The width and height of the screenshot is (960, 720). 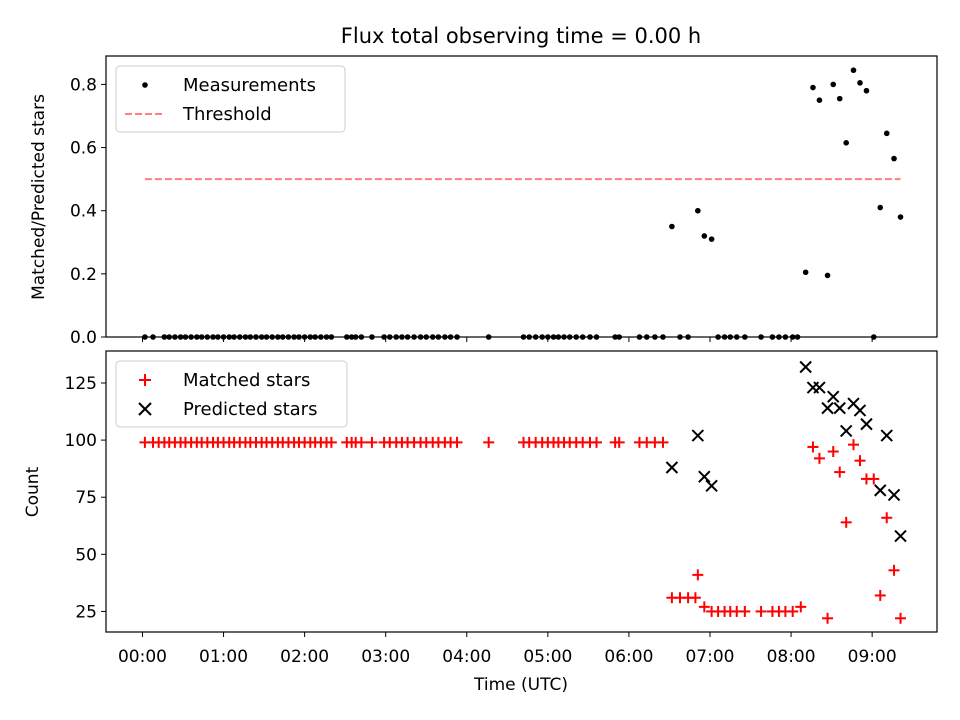 What do you see at coordinates (83, 275) in the screenshot?
I see `top-y-tick-label: 0.2` at bounding box center [83, 275].